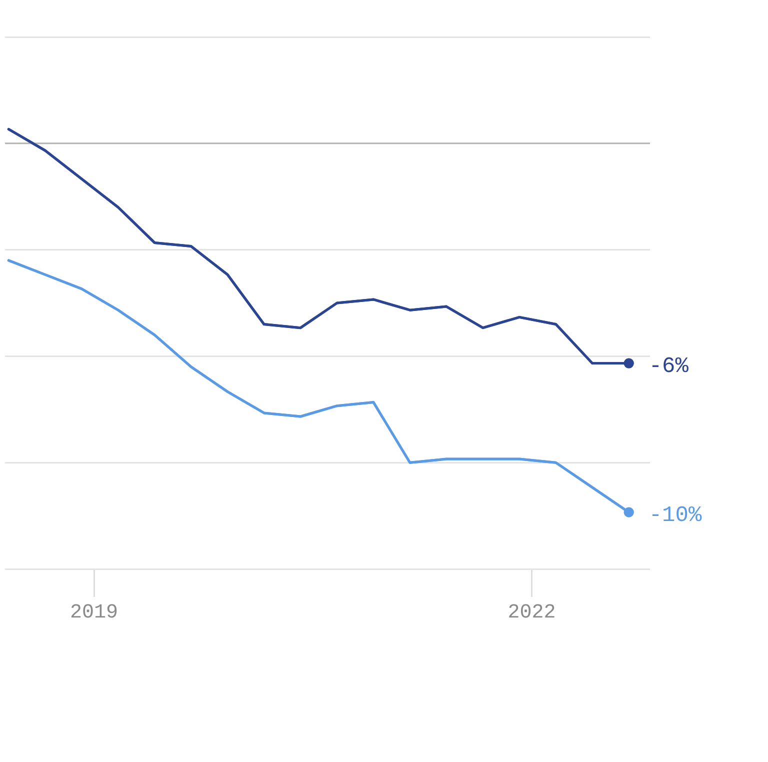 The image size is (768, 762). Describe the element at coordinates (94, 612) in the screenshot. I see `x-tick-label: 2019` at that location.